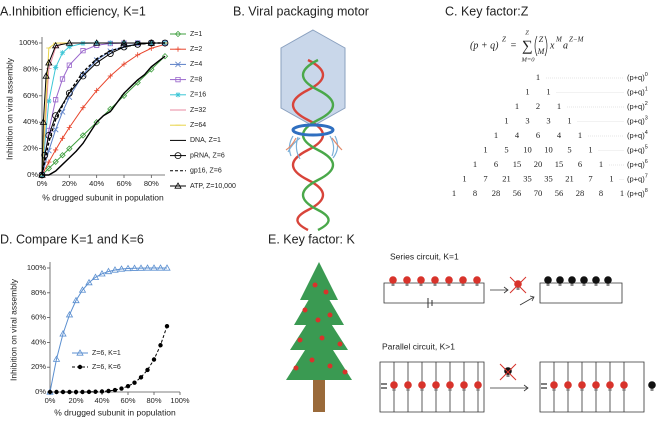  I want to click on row-label: (p+q)8, so click(637, 193).